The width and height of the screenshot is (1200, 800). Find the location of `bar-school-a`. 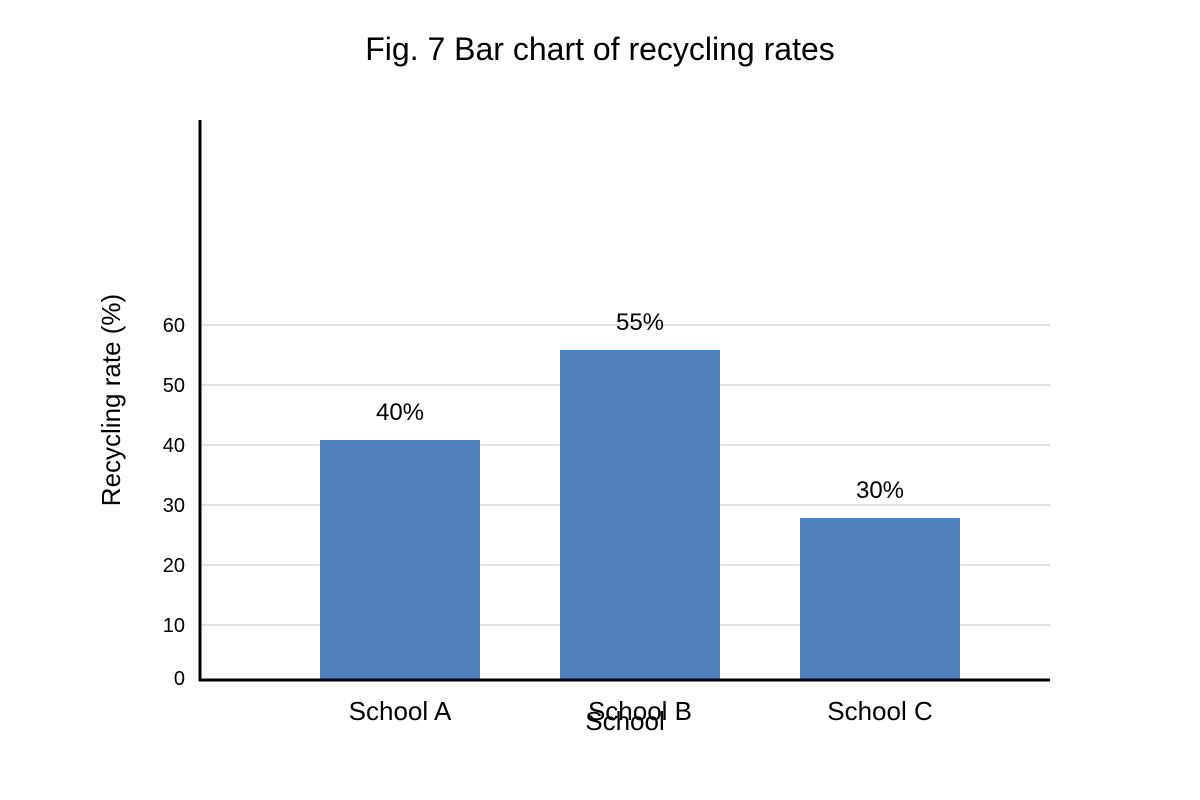

bar-school-a is located at coordinates (400, 560).